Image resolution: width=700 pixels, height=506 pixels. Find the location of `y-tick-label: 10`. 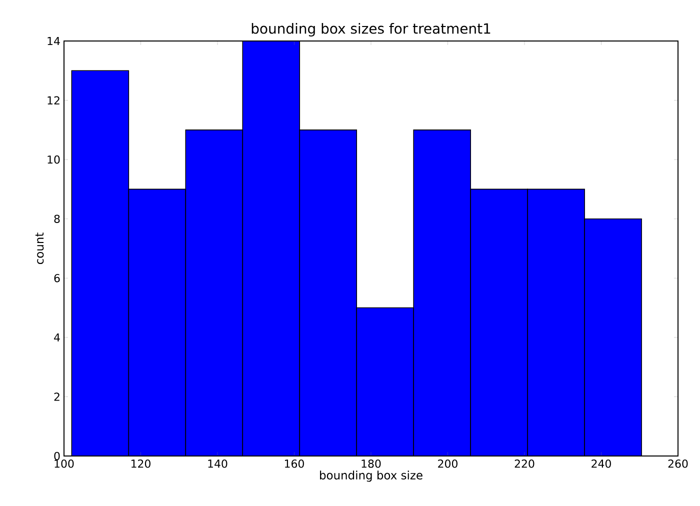

y-tick-label: 10 is located at coordinates (54, 159).